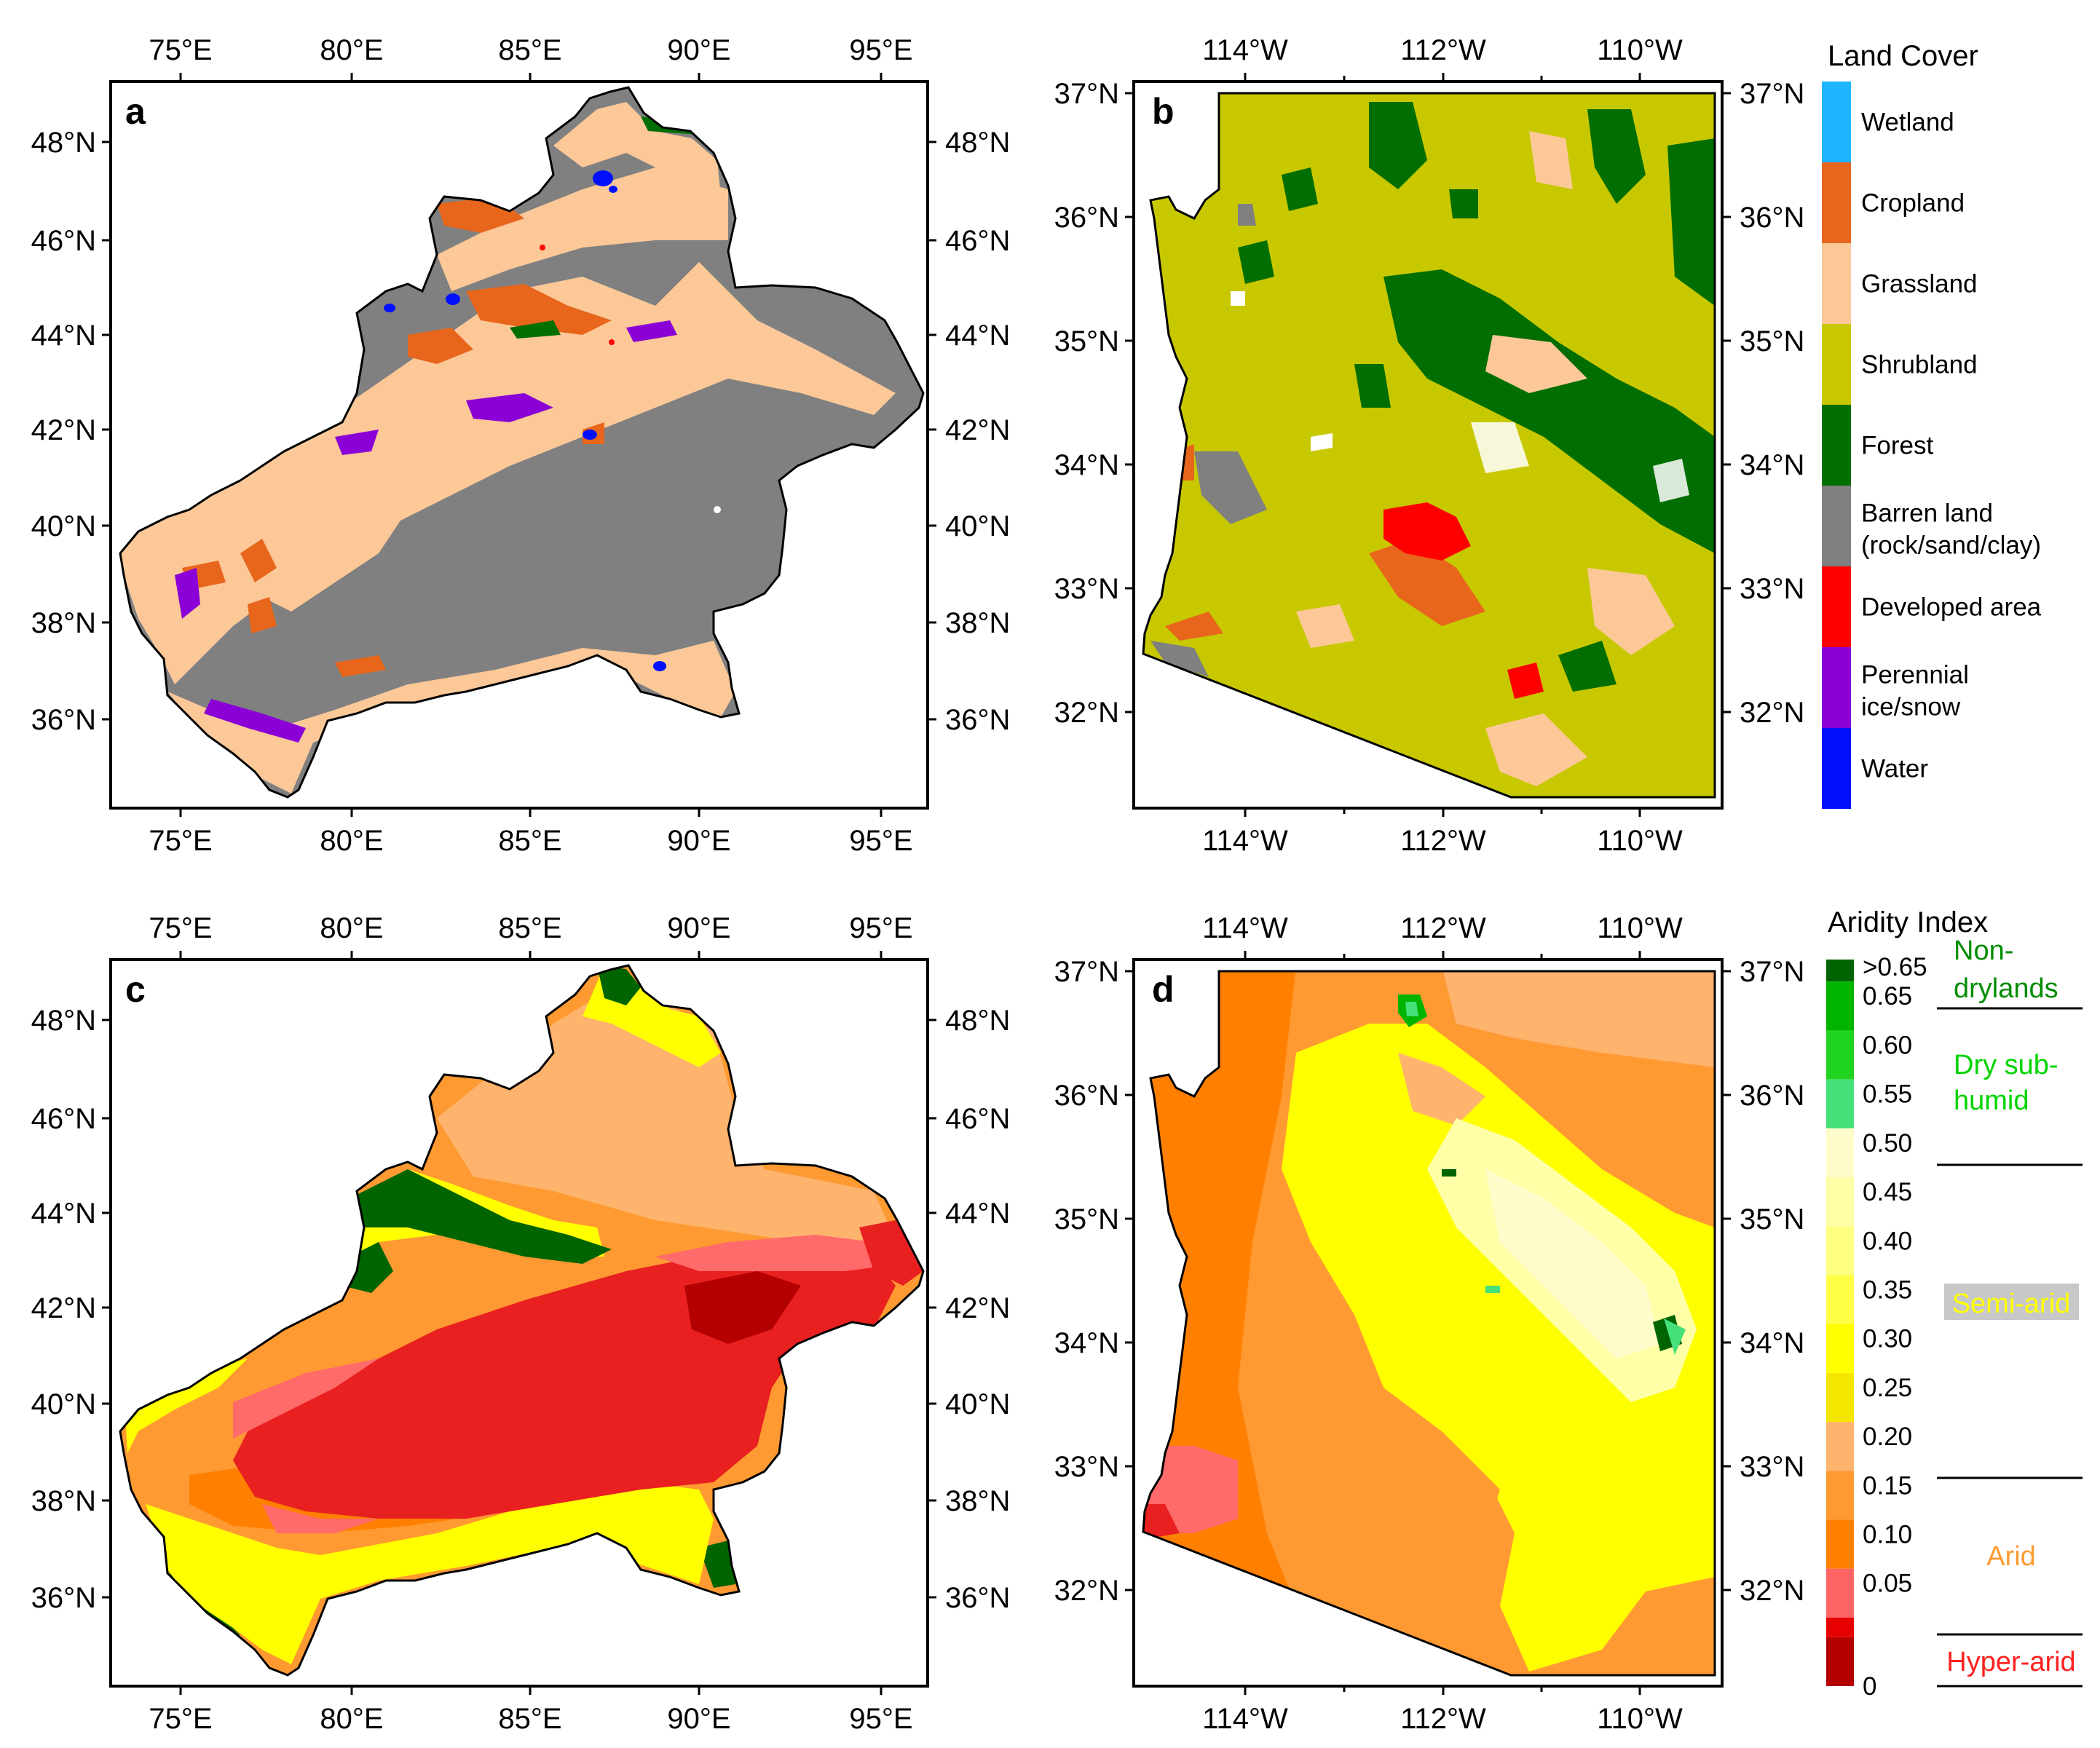 The image size is (2100, 1748). I want to click on panel-d-left-lat-label: 35°N, so click(1086, 1219).